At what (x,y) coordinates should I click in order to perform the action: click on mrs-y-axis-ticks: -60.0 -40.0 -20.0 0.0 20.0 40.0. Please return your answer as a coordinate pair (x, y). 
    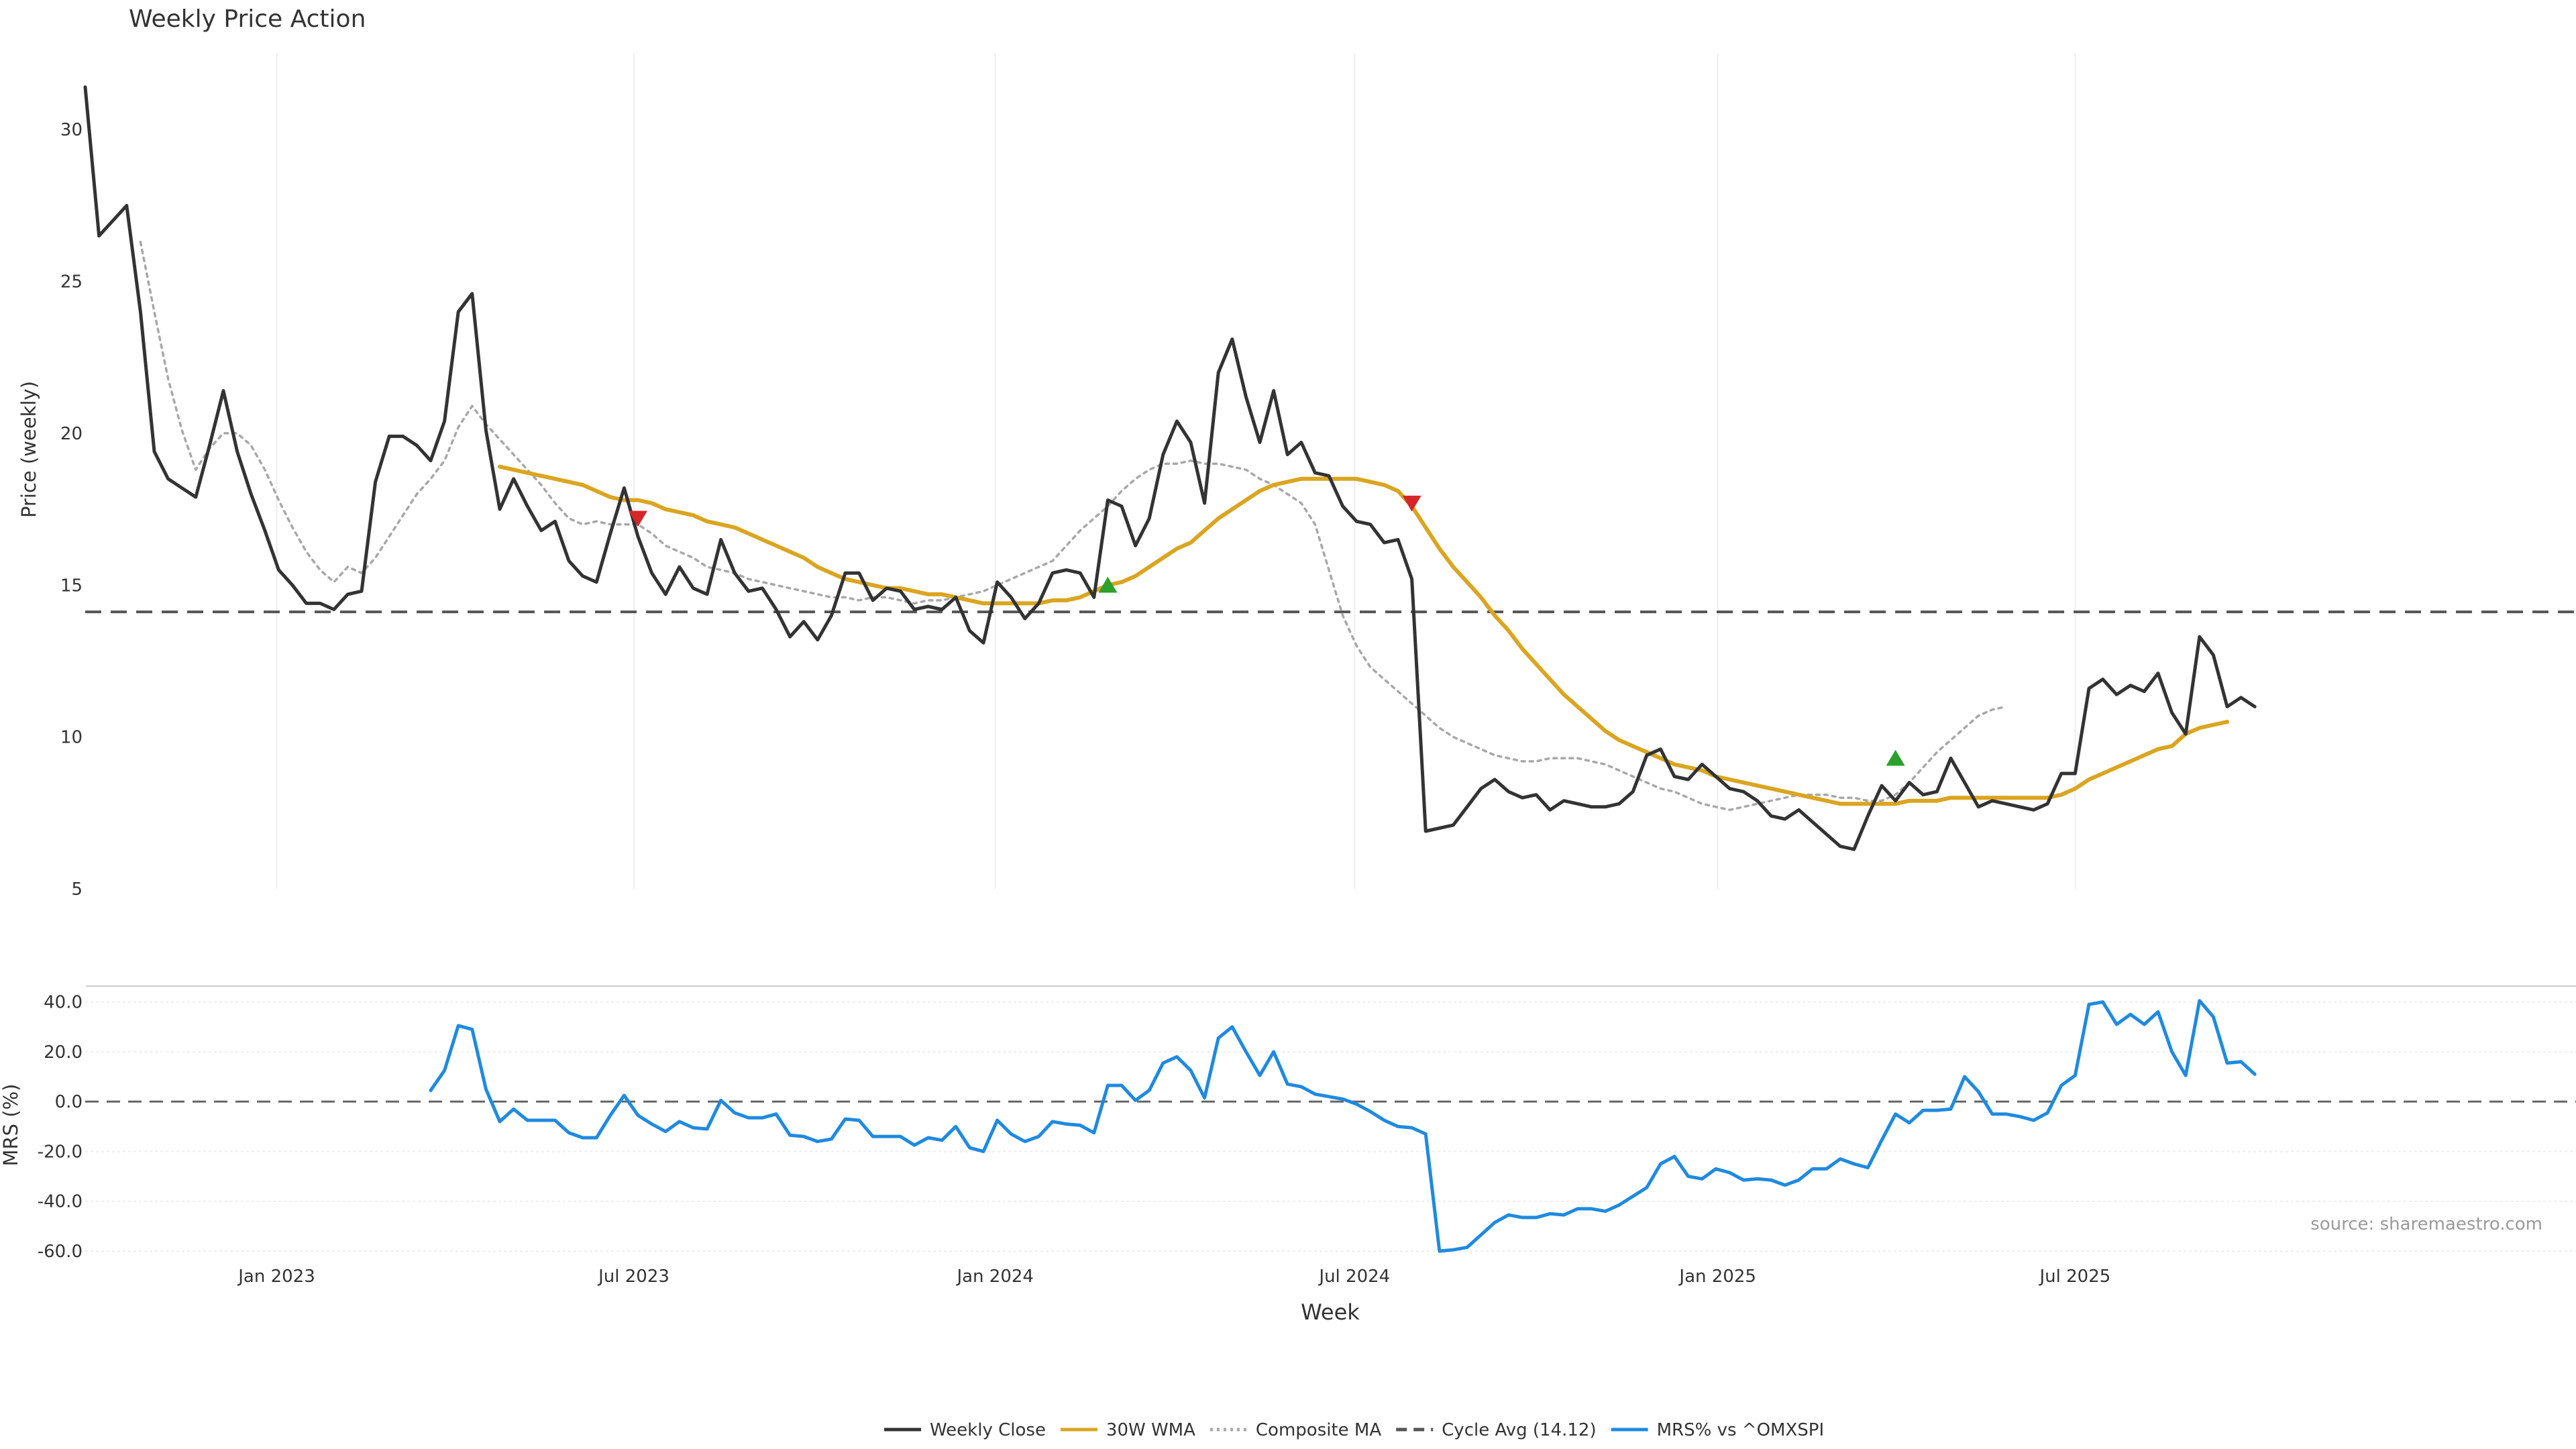
    Looking at the image, I should click on (60, 1127).